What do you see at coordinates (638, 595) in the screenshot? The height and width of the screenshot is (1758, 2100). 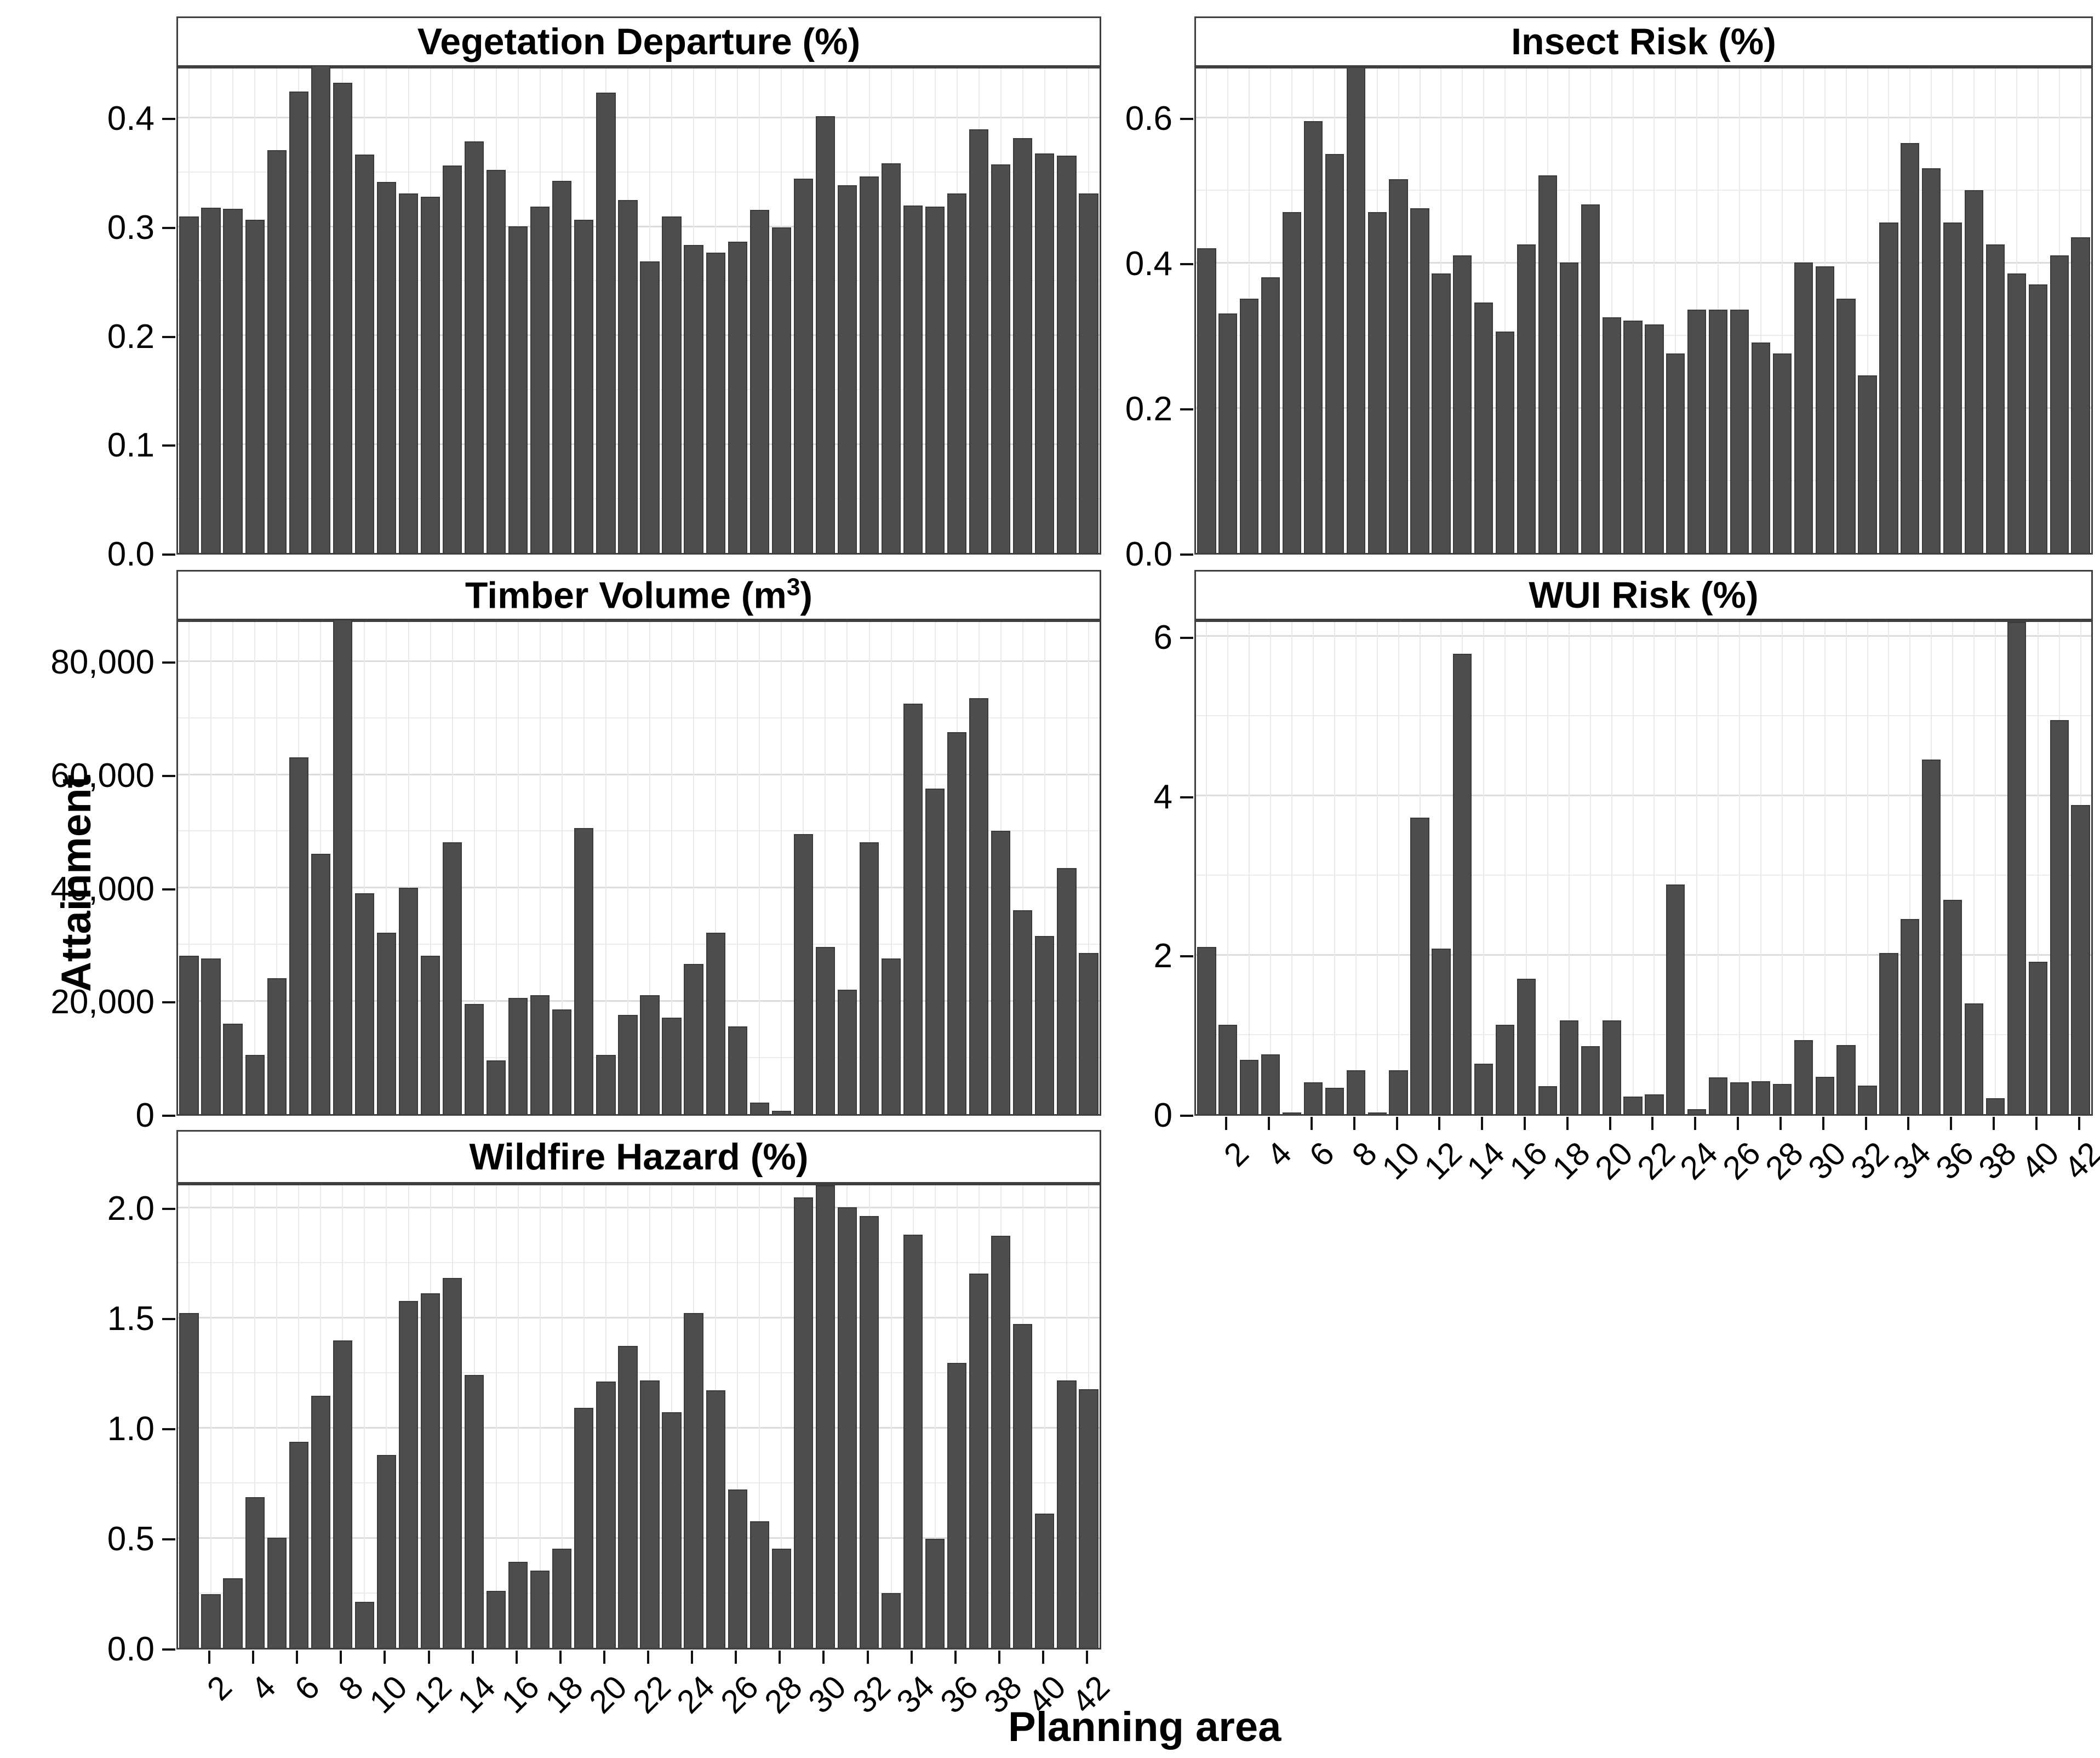 I see `panel-title-strip: Timber Volume (m3)` at bounding box center [638, 595].